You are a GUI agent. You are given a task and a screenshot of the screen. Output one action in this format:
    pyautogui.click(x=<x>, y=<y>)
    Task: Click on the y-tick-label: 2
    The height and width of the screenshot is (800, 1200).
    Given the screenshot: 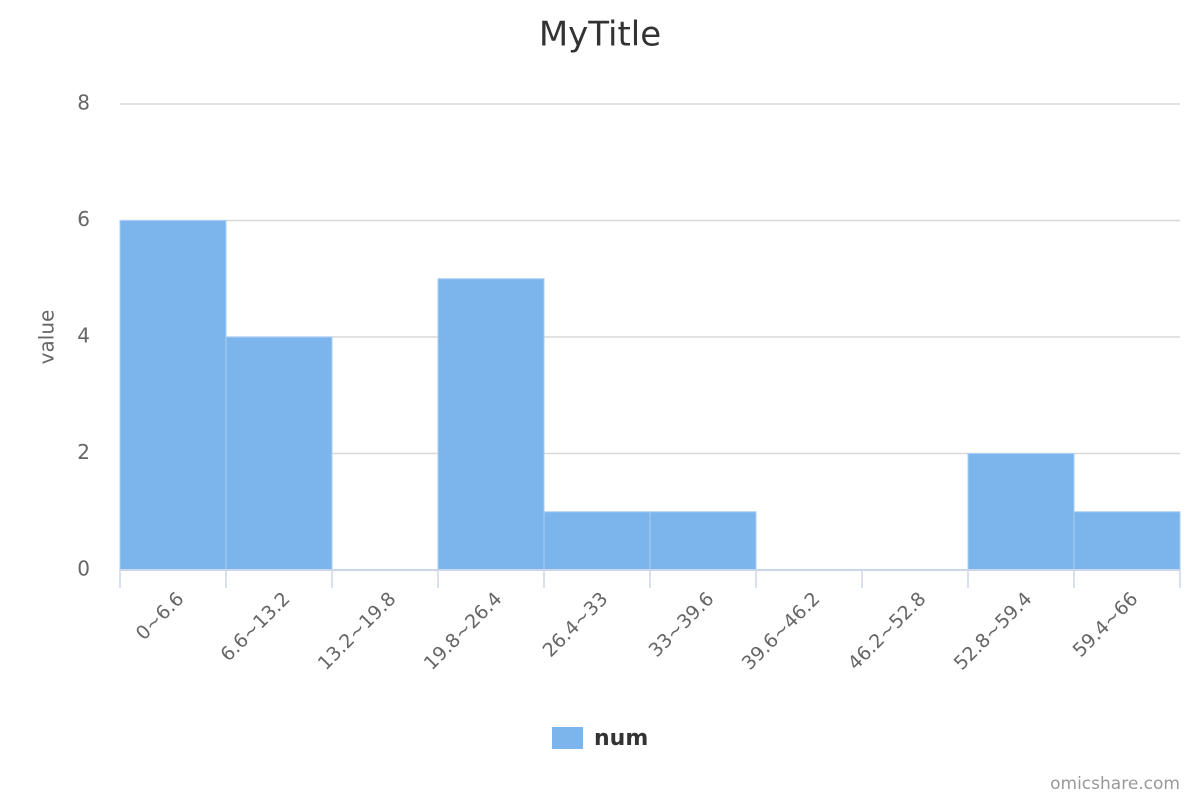 What is the action you would take?
    pyautogui.click(x=83, y=452)
    